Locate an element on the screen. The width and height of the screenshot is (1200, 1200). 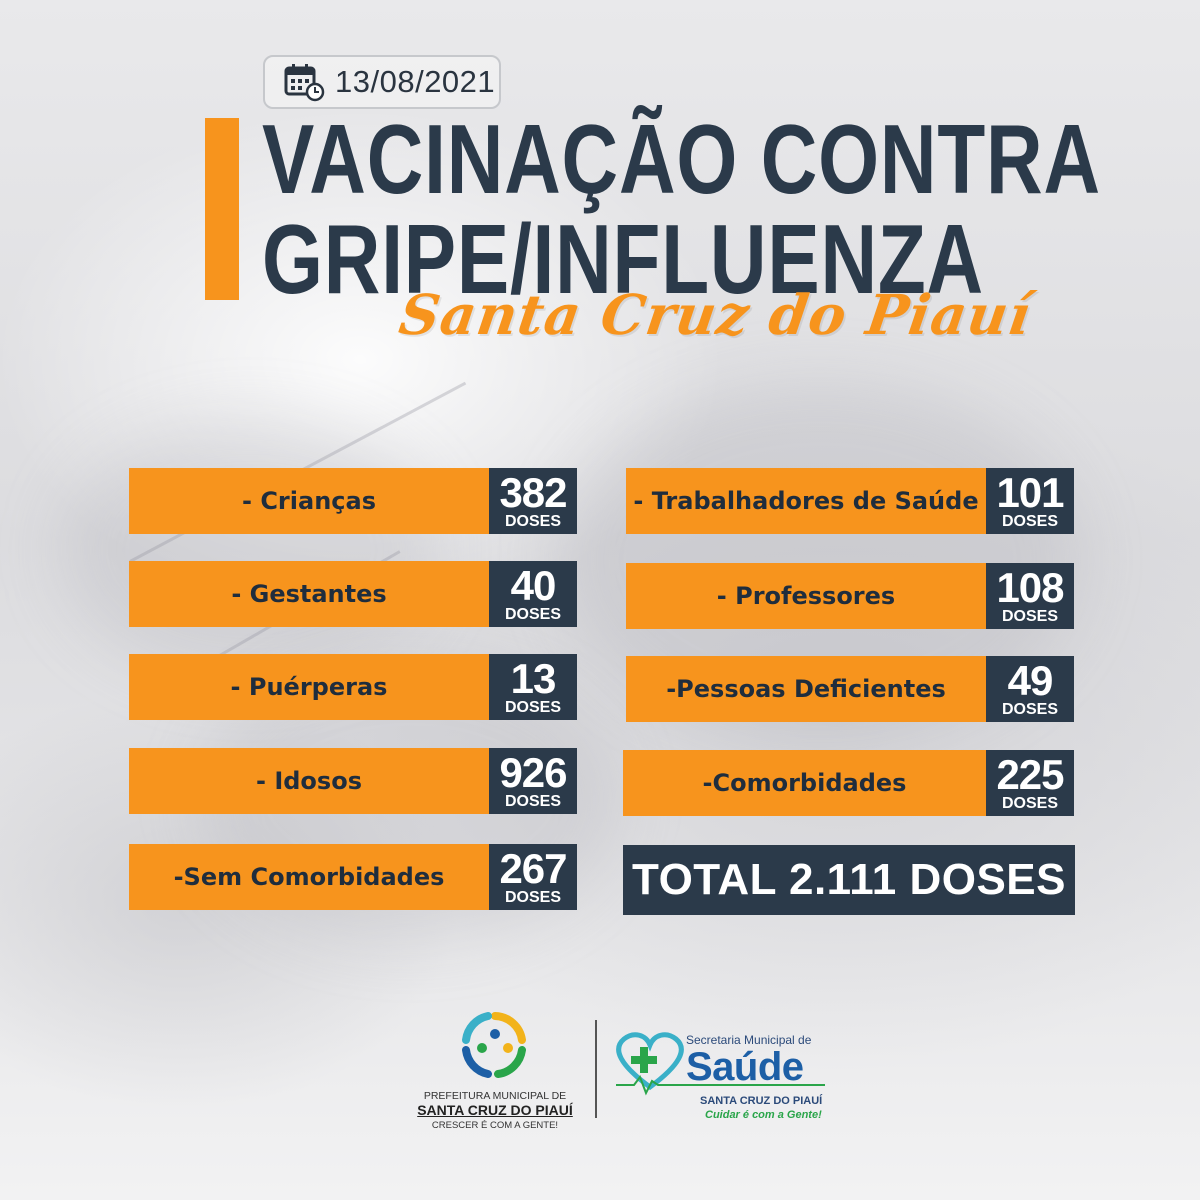
dose-row-sem-comorbidades: -Sem Comorbidades 267 DOSES is located at coordinates (353, 877).